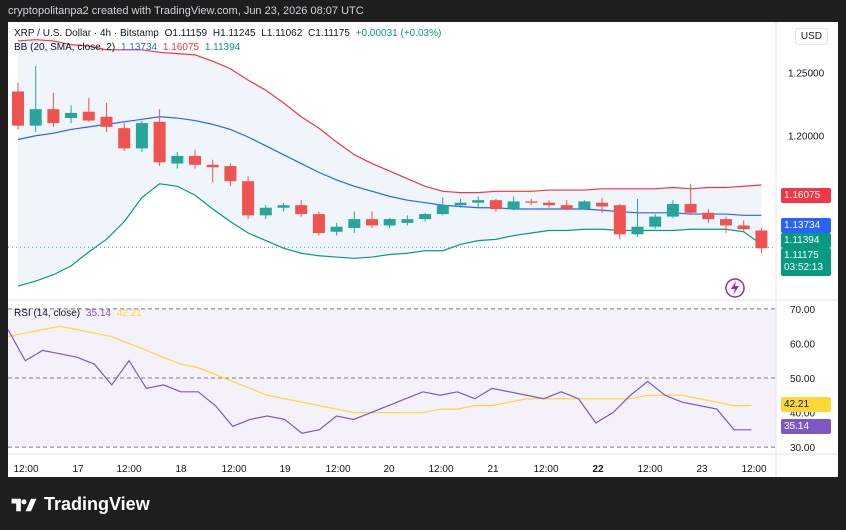 This screenshot has width=846, height=530. I want to click on time-tick-label: 22, so click(598, 469).